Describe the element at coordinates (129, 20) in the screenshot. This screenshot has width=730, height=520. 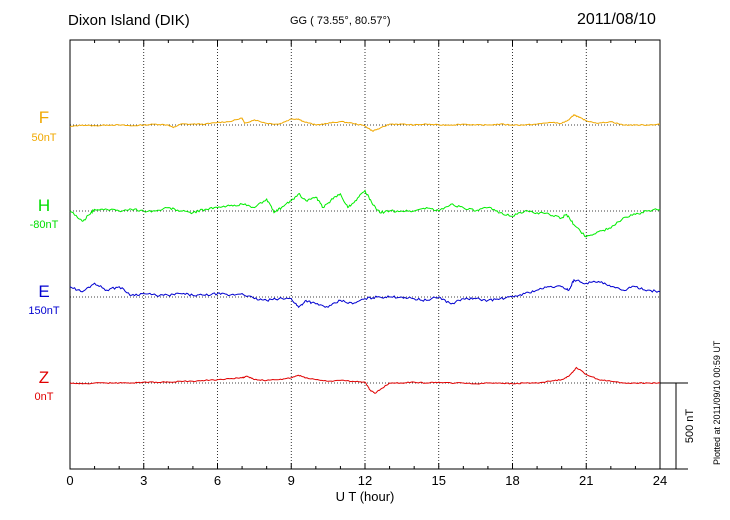
I see `station-title: Dixon Island (DIK)` at that location.